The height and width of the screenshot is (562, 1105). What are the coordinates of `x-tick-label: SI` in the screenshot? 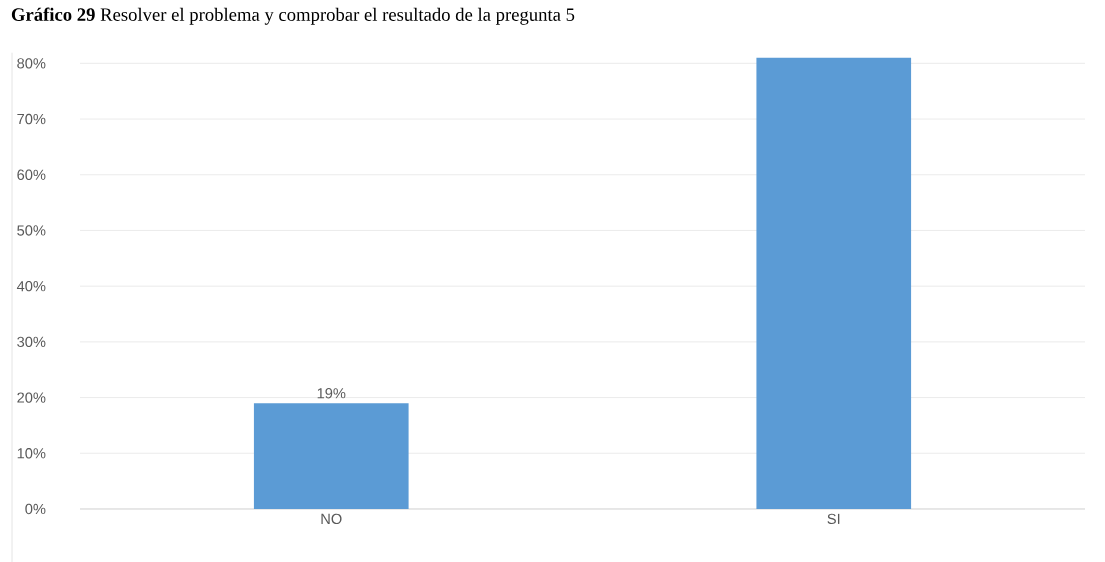 It's located at (833, 518).